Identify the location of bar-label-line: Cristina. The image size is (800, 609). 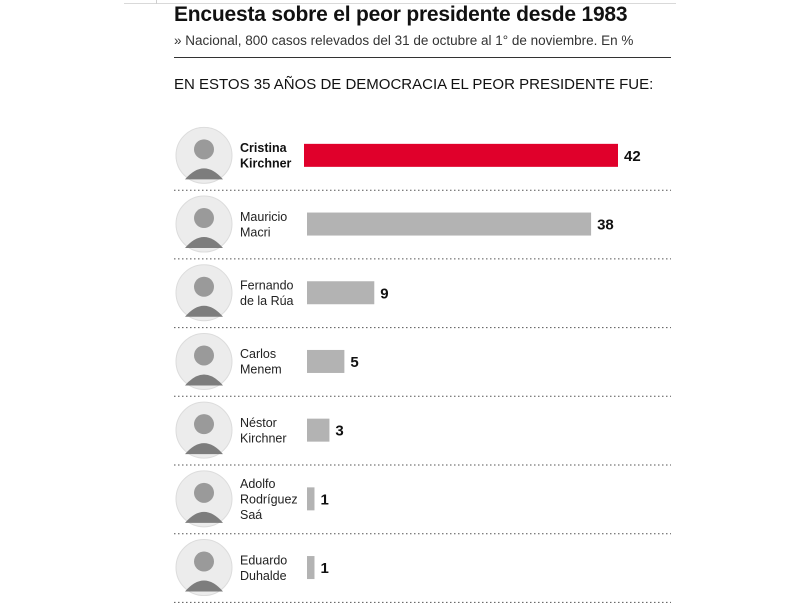
(264, 148).